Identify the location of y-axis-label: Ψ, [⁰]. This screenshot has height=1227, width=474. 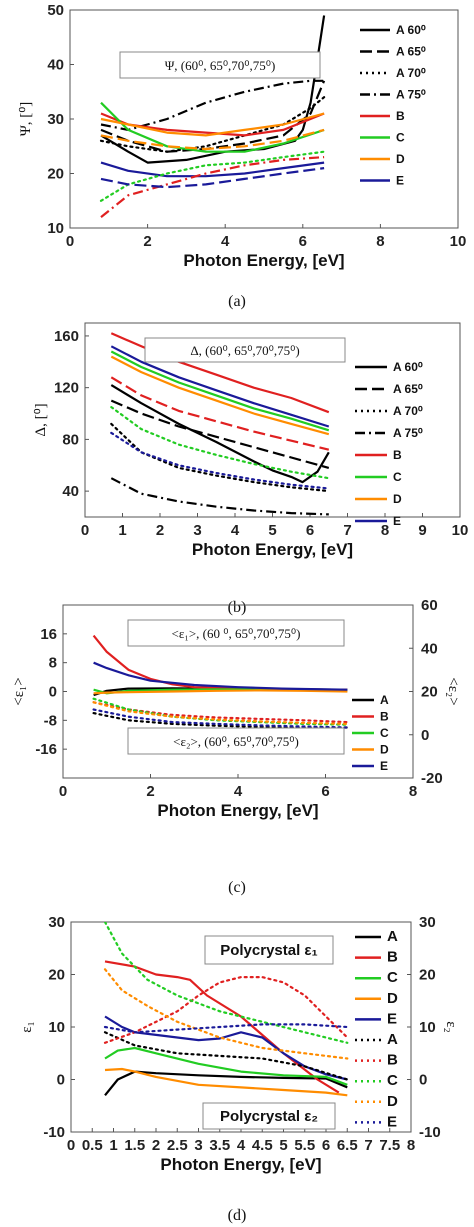
(26, 119).